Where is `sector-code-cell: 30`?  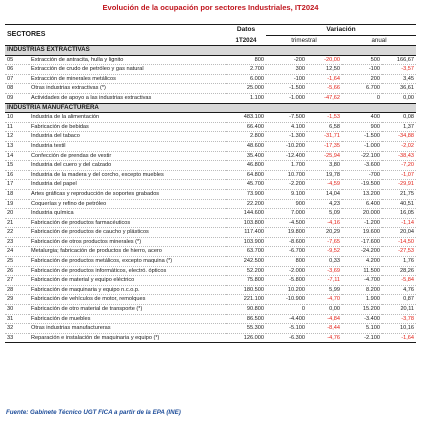
sector-code-cell: 30 is located at coordinates (17, 309).